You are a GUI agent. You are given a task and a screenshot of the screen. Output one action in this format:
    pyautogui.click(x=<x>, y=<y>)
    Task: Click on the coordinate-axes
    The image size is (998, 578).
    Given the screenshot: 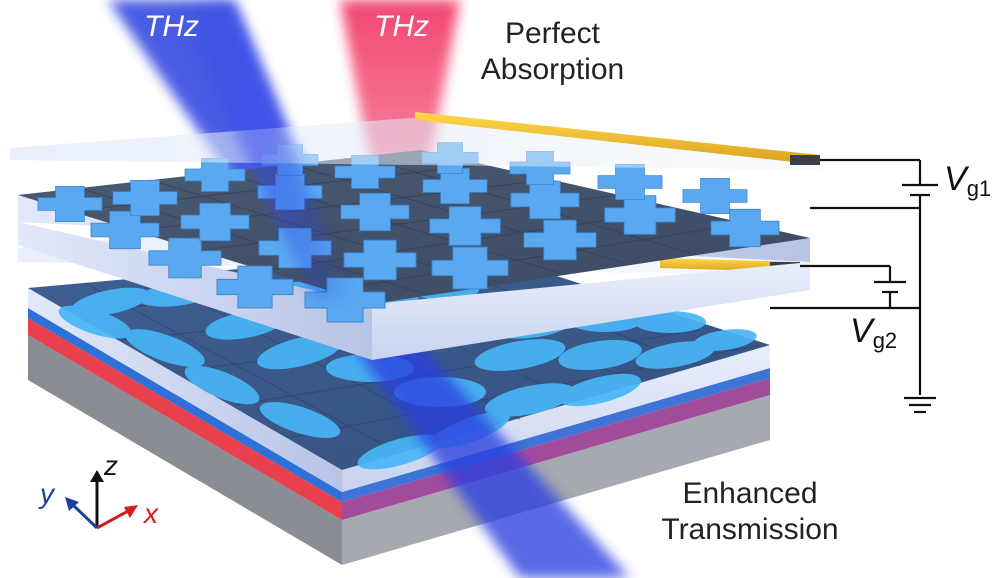 What is the action you would take?
    pyautogui.click(x=101, y=500)
    